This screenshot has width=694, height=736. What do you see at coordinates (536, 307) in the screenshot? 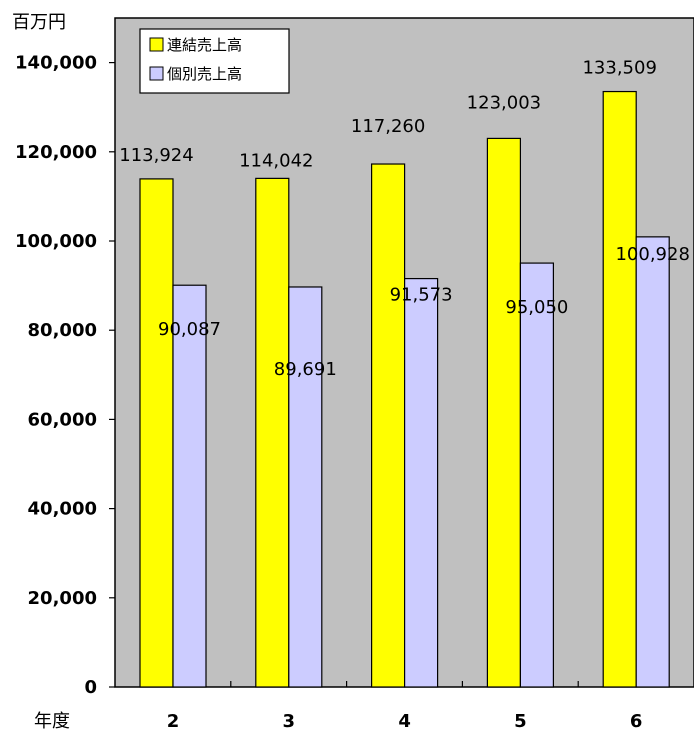
I see `data-label-non-consolidated-5: 95,050` at bounding box center [536, 307].